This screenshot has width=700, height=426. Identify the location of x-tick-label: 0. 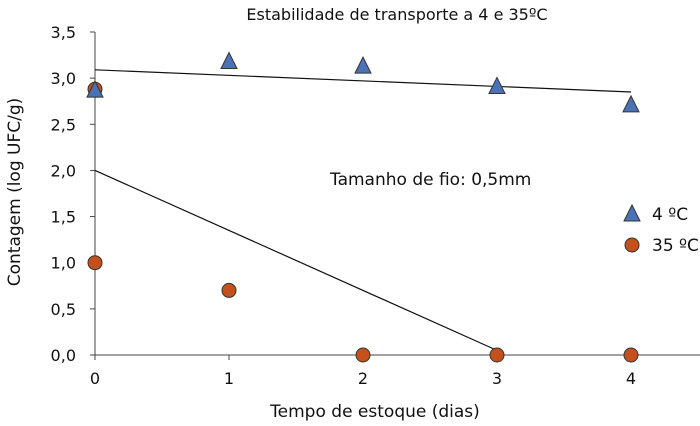
(95, 378).